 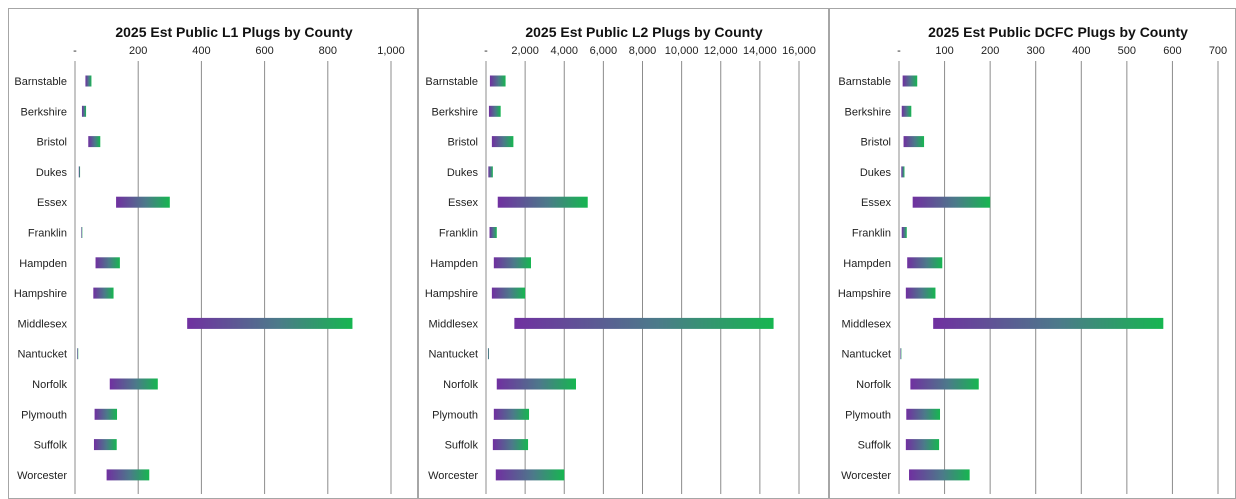 What do you see at coordinates (1218, 51) in the screenshot?
I see `x-tick-label: 700` at bounding box center [1218, 51].